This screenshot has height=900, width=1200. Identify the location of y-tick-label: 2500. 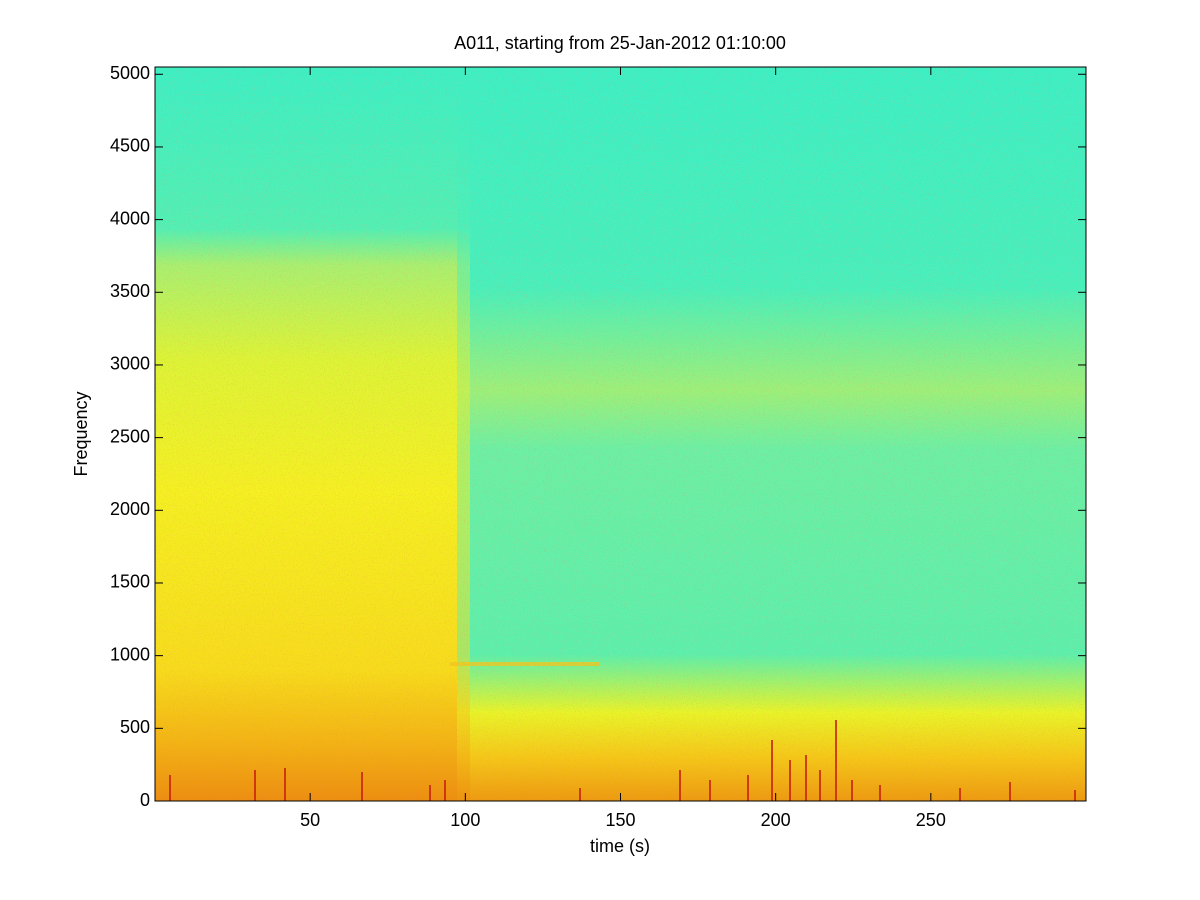
(130, 436).